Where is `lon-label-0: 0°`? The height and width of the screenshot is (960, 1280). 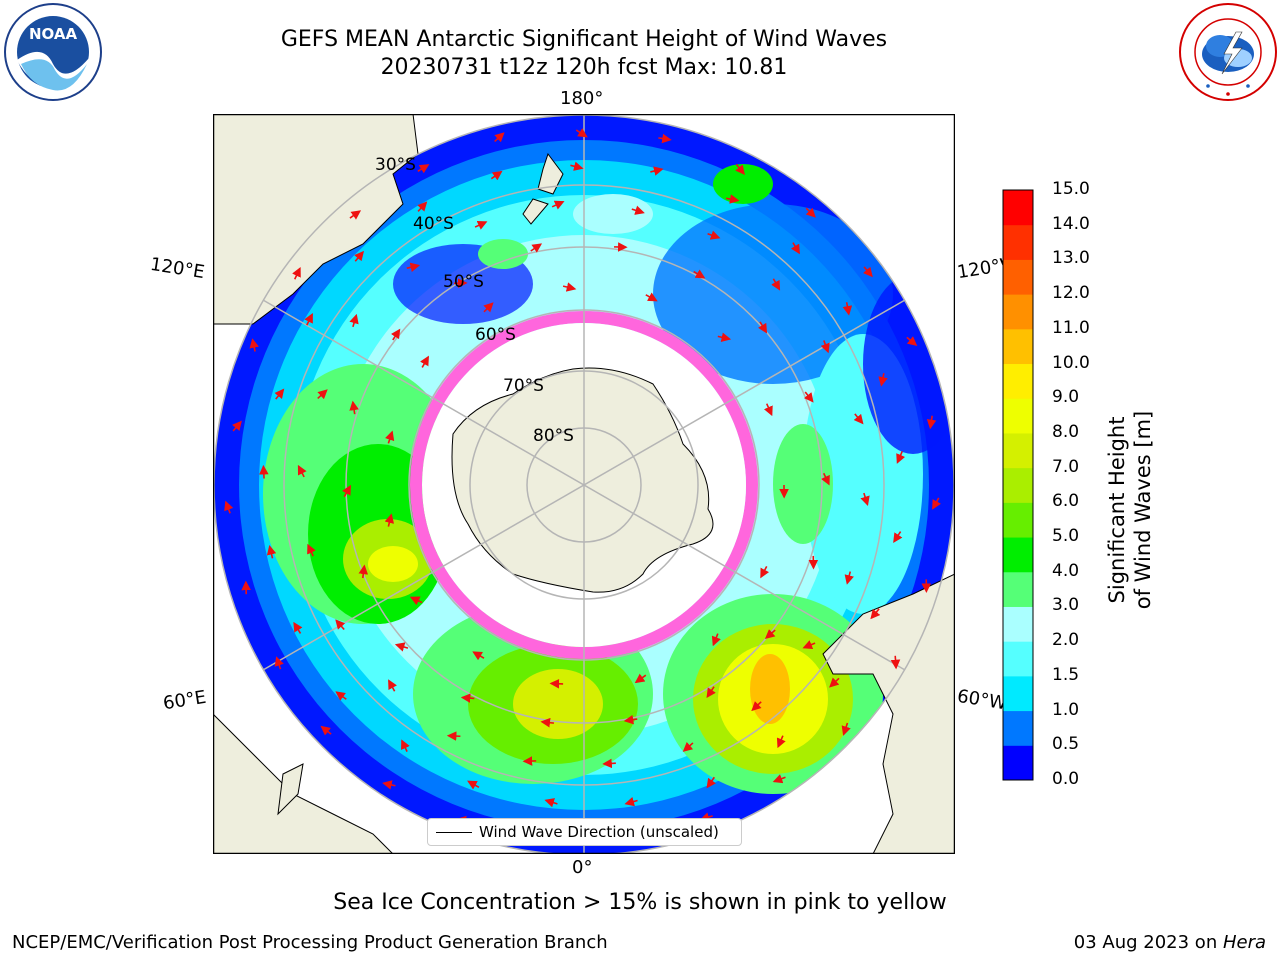
lon-label-0: 0° is located at coordinates (582, 867).